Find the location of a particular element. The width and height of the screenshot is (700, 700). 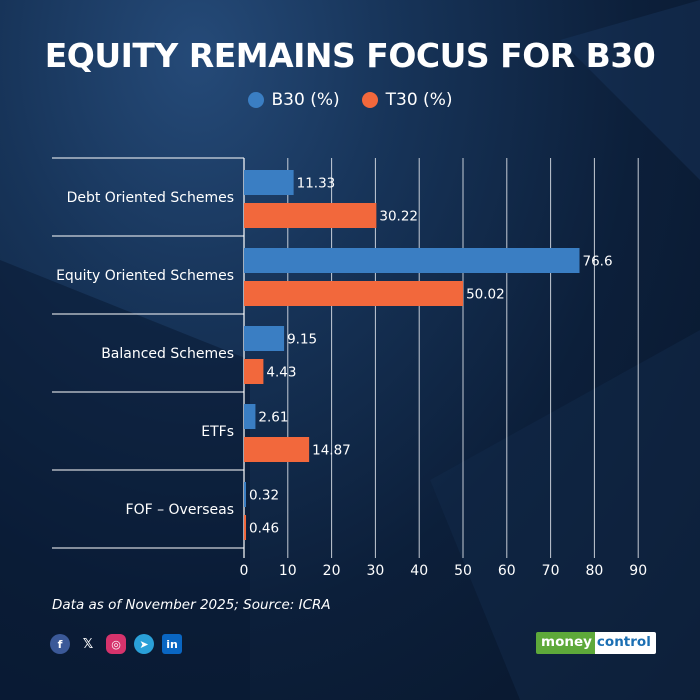

social-links: f 𝕏 ◎ ➤ in is located at coordinates (116, 644).